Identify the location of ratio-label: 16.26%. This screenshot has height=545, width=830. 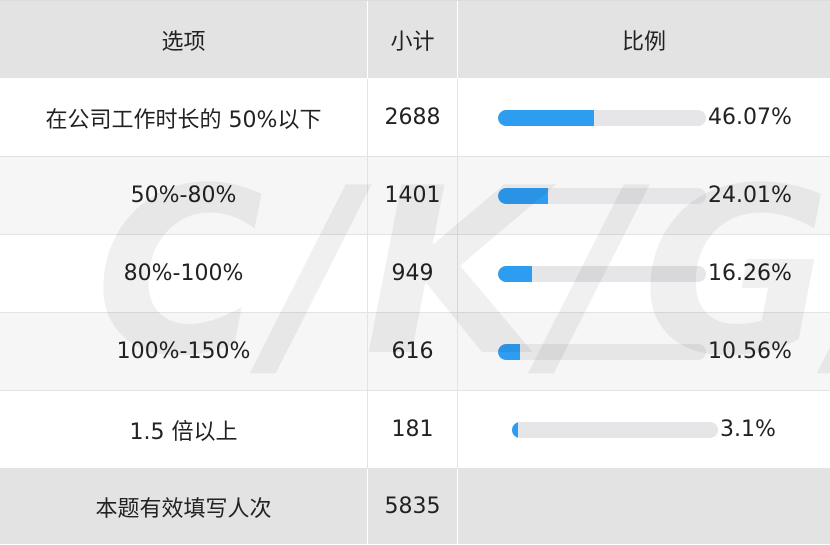
(750, 273).